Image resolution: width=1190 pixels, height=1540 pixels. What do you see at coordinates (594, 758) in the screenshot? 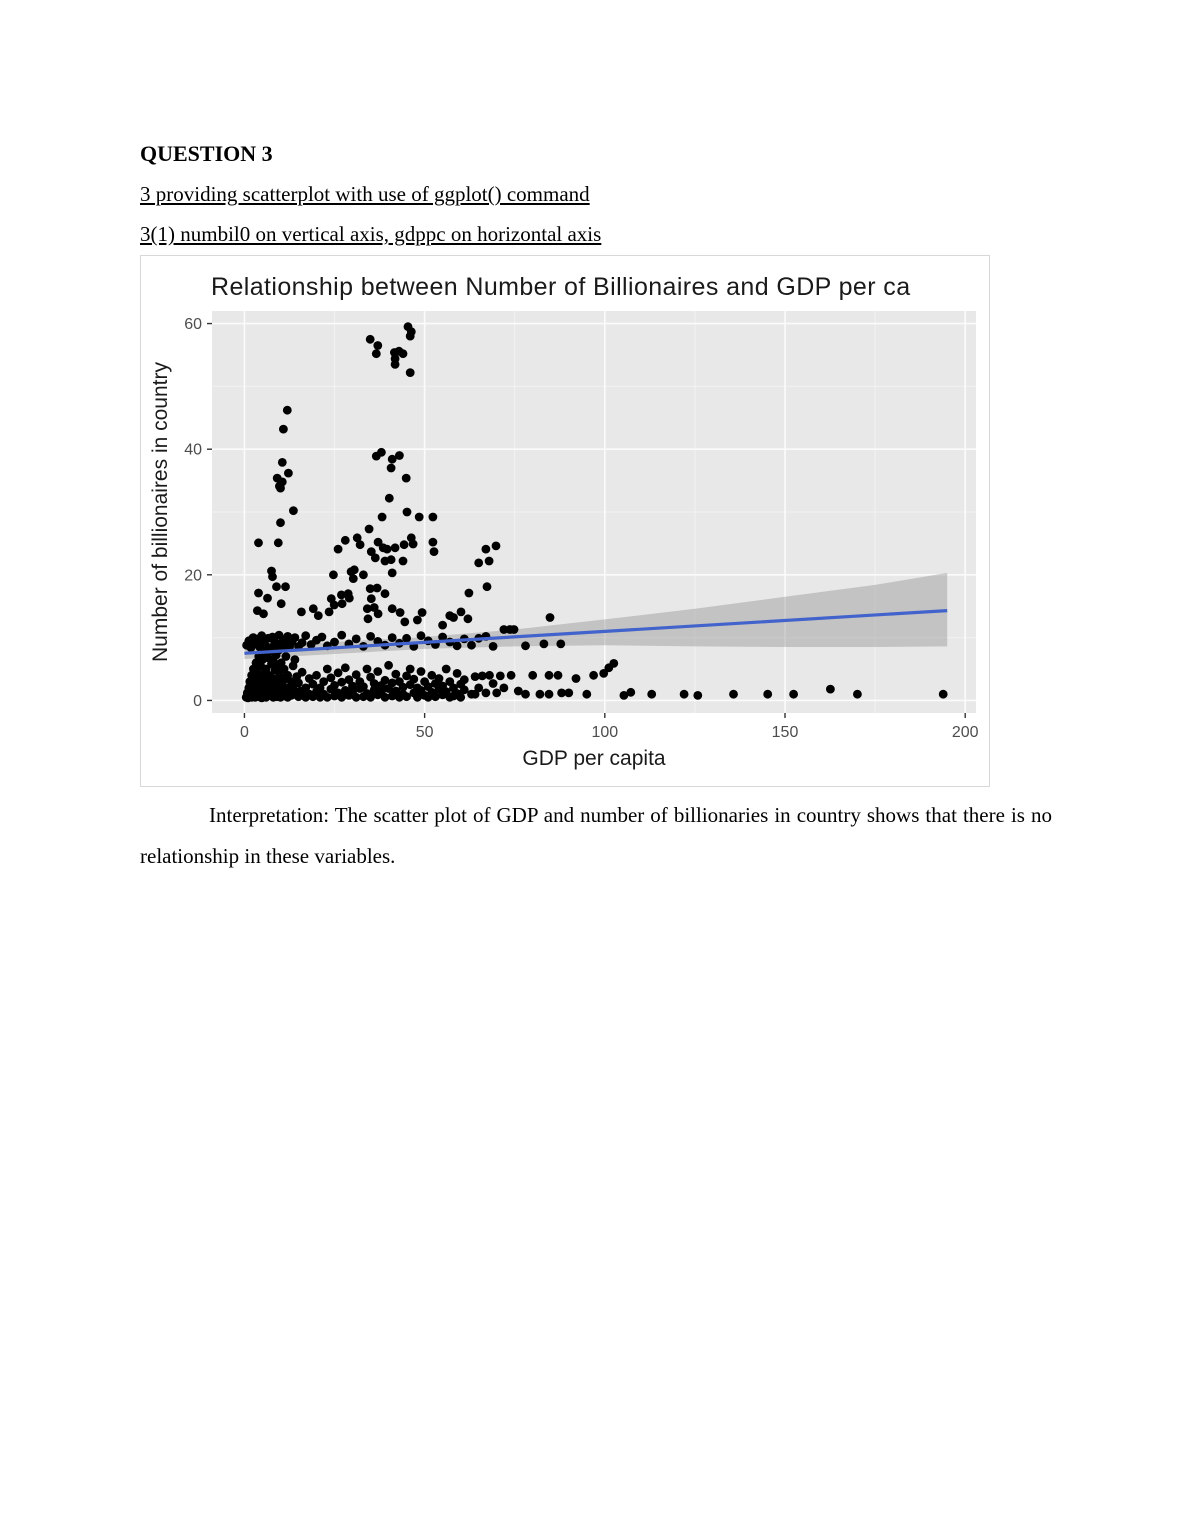
I see `x-axis-label: GDP per capita` at bounding box center [594, 758].